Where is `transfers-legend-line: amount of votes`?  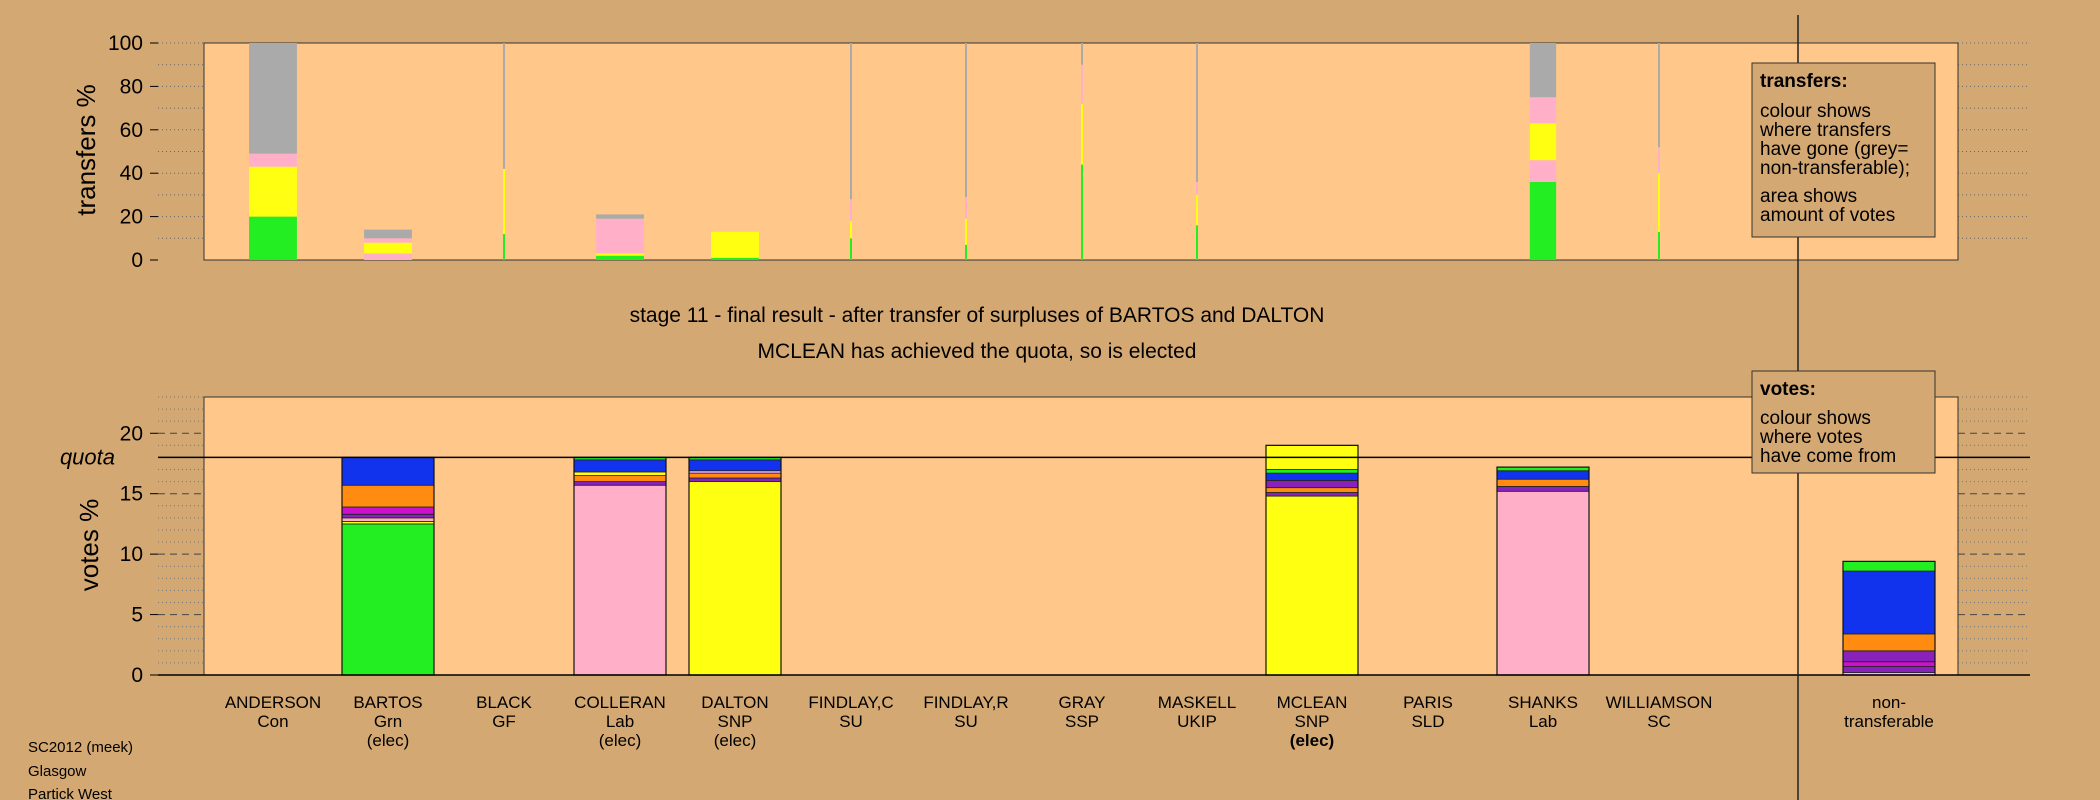 transfers-legend-line: amount of votes is located at coordinates (1827, 215).